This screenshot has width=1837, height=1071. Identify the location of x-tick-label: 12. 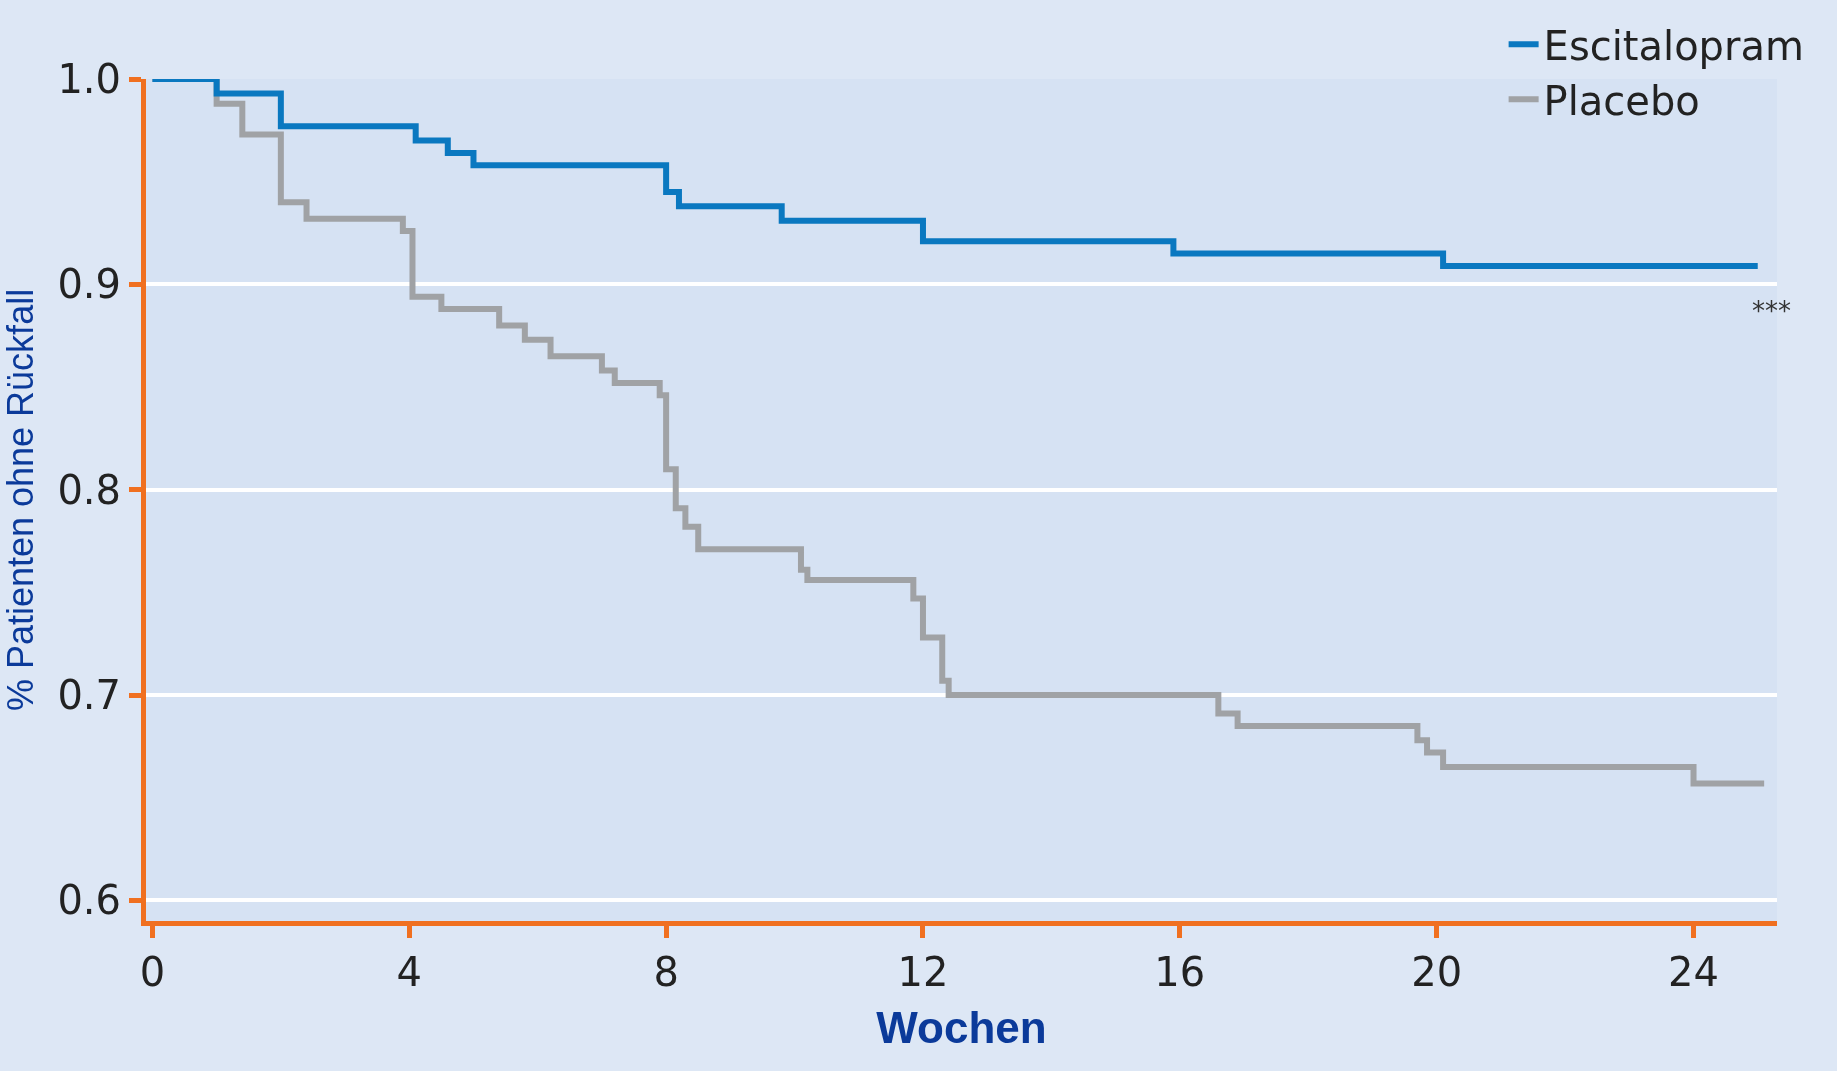
(923, 972).